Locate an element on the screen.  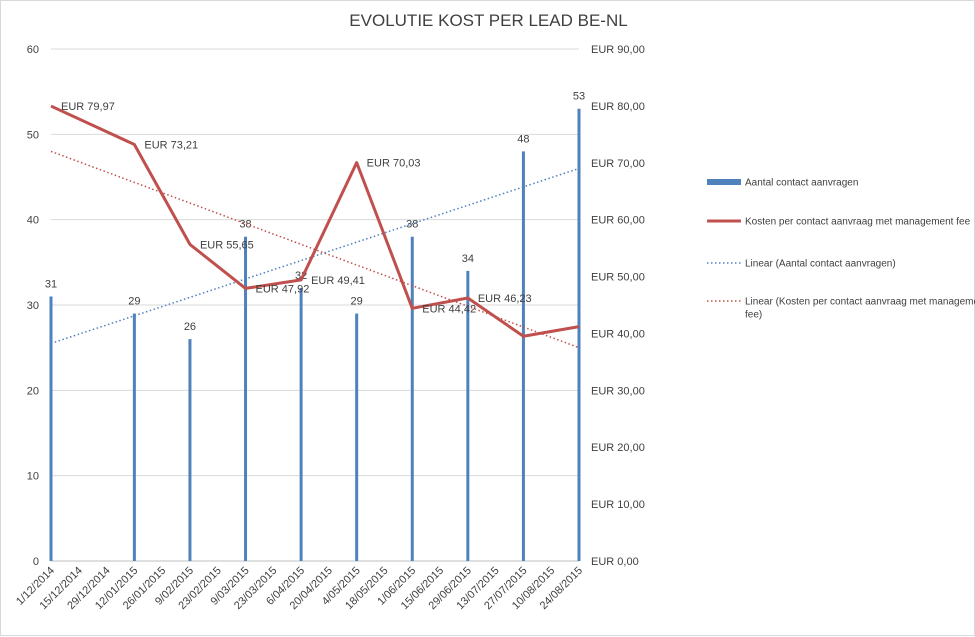
y-right-tick-label: EUR 80,00 is located at coordinates (618, 107).